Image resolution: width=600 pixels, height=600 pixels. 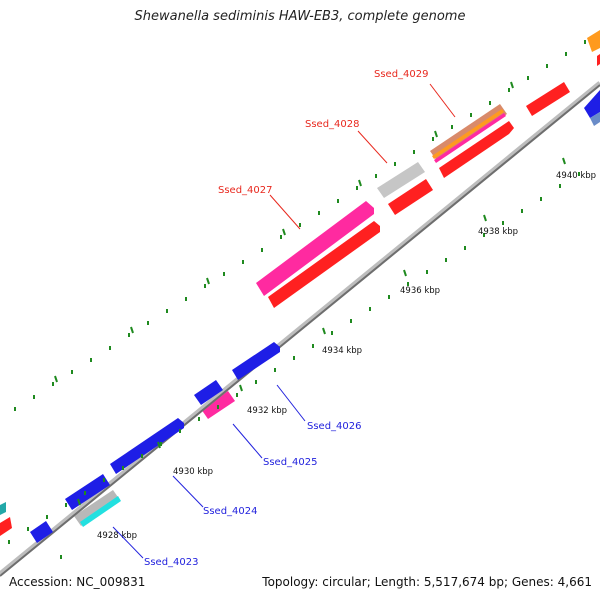 I want to click on gene-ssed-4029-stripe, so click(x=468, y=134).